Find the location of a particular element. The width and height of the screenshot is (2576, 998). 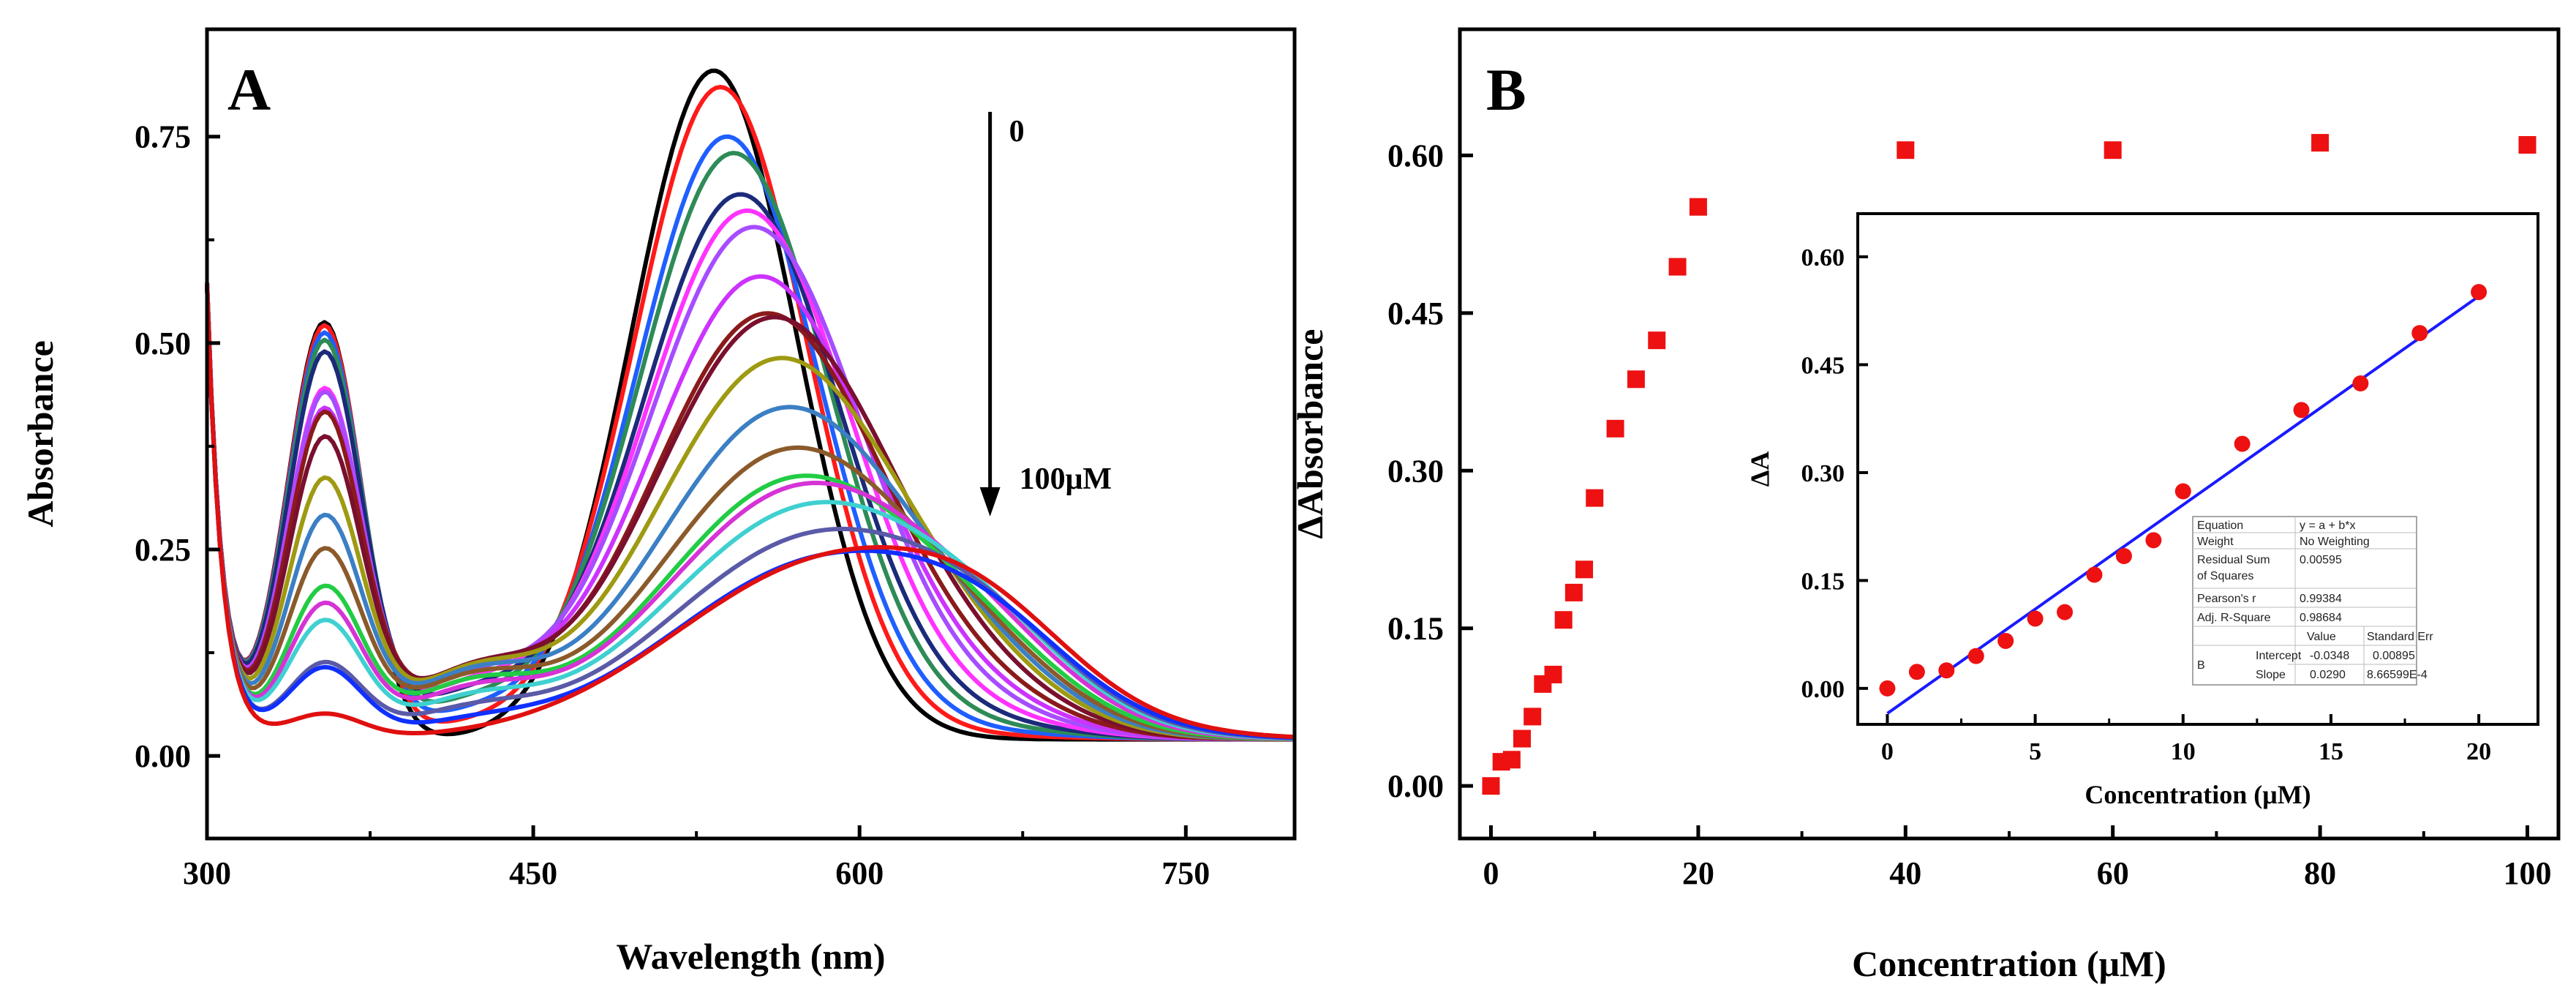

panel-b-x-axis-label: Concentration (μM) is located at coordinates (2009, 963).